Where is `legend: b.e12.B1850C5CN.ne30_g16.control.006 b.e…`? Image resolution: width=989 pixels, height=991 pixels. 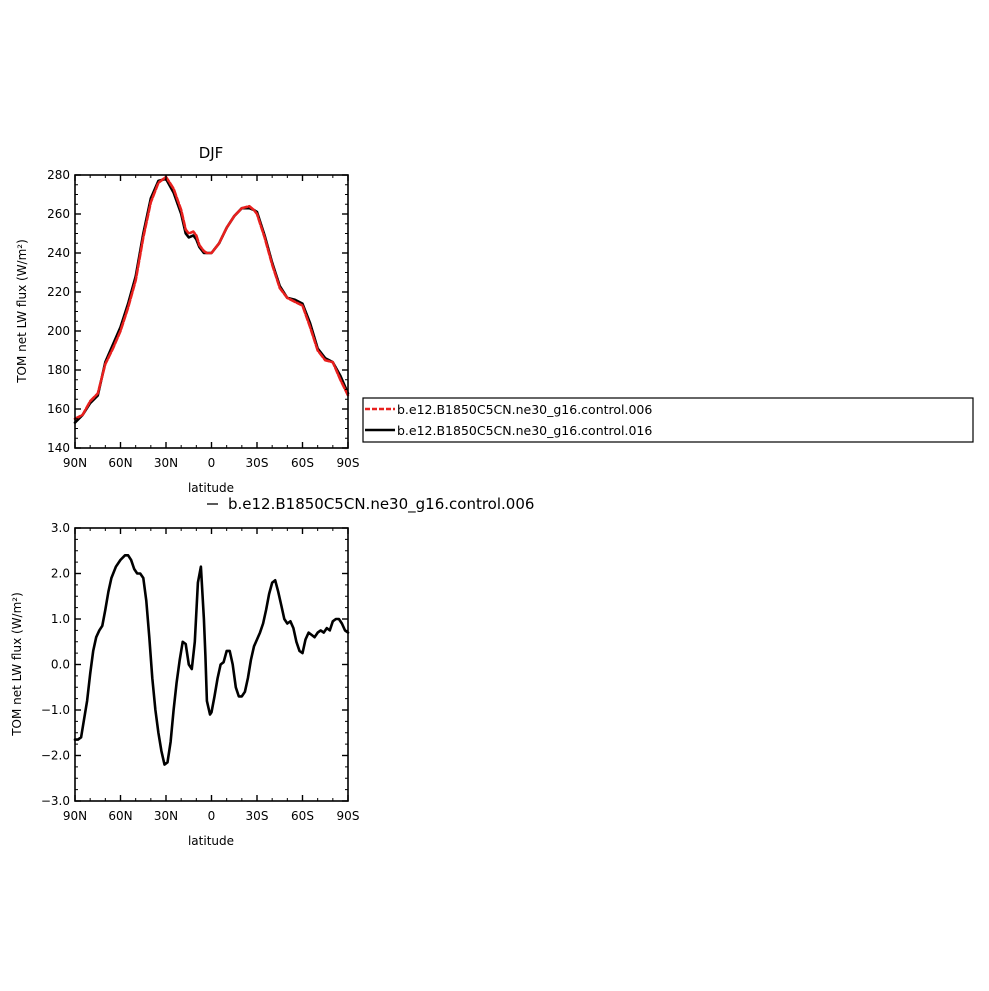 legend: b.e12.B1850C5CN.ne30_g16.control.006 b.e… is located at coordinates (668, 420).